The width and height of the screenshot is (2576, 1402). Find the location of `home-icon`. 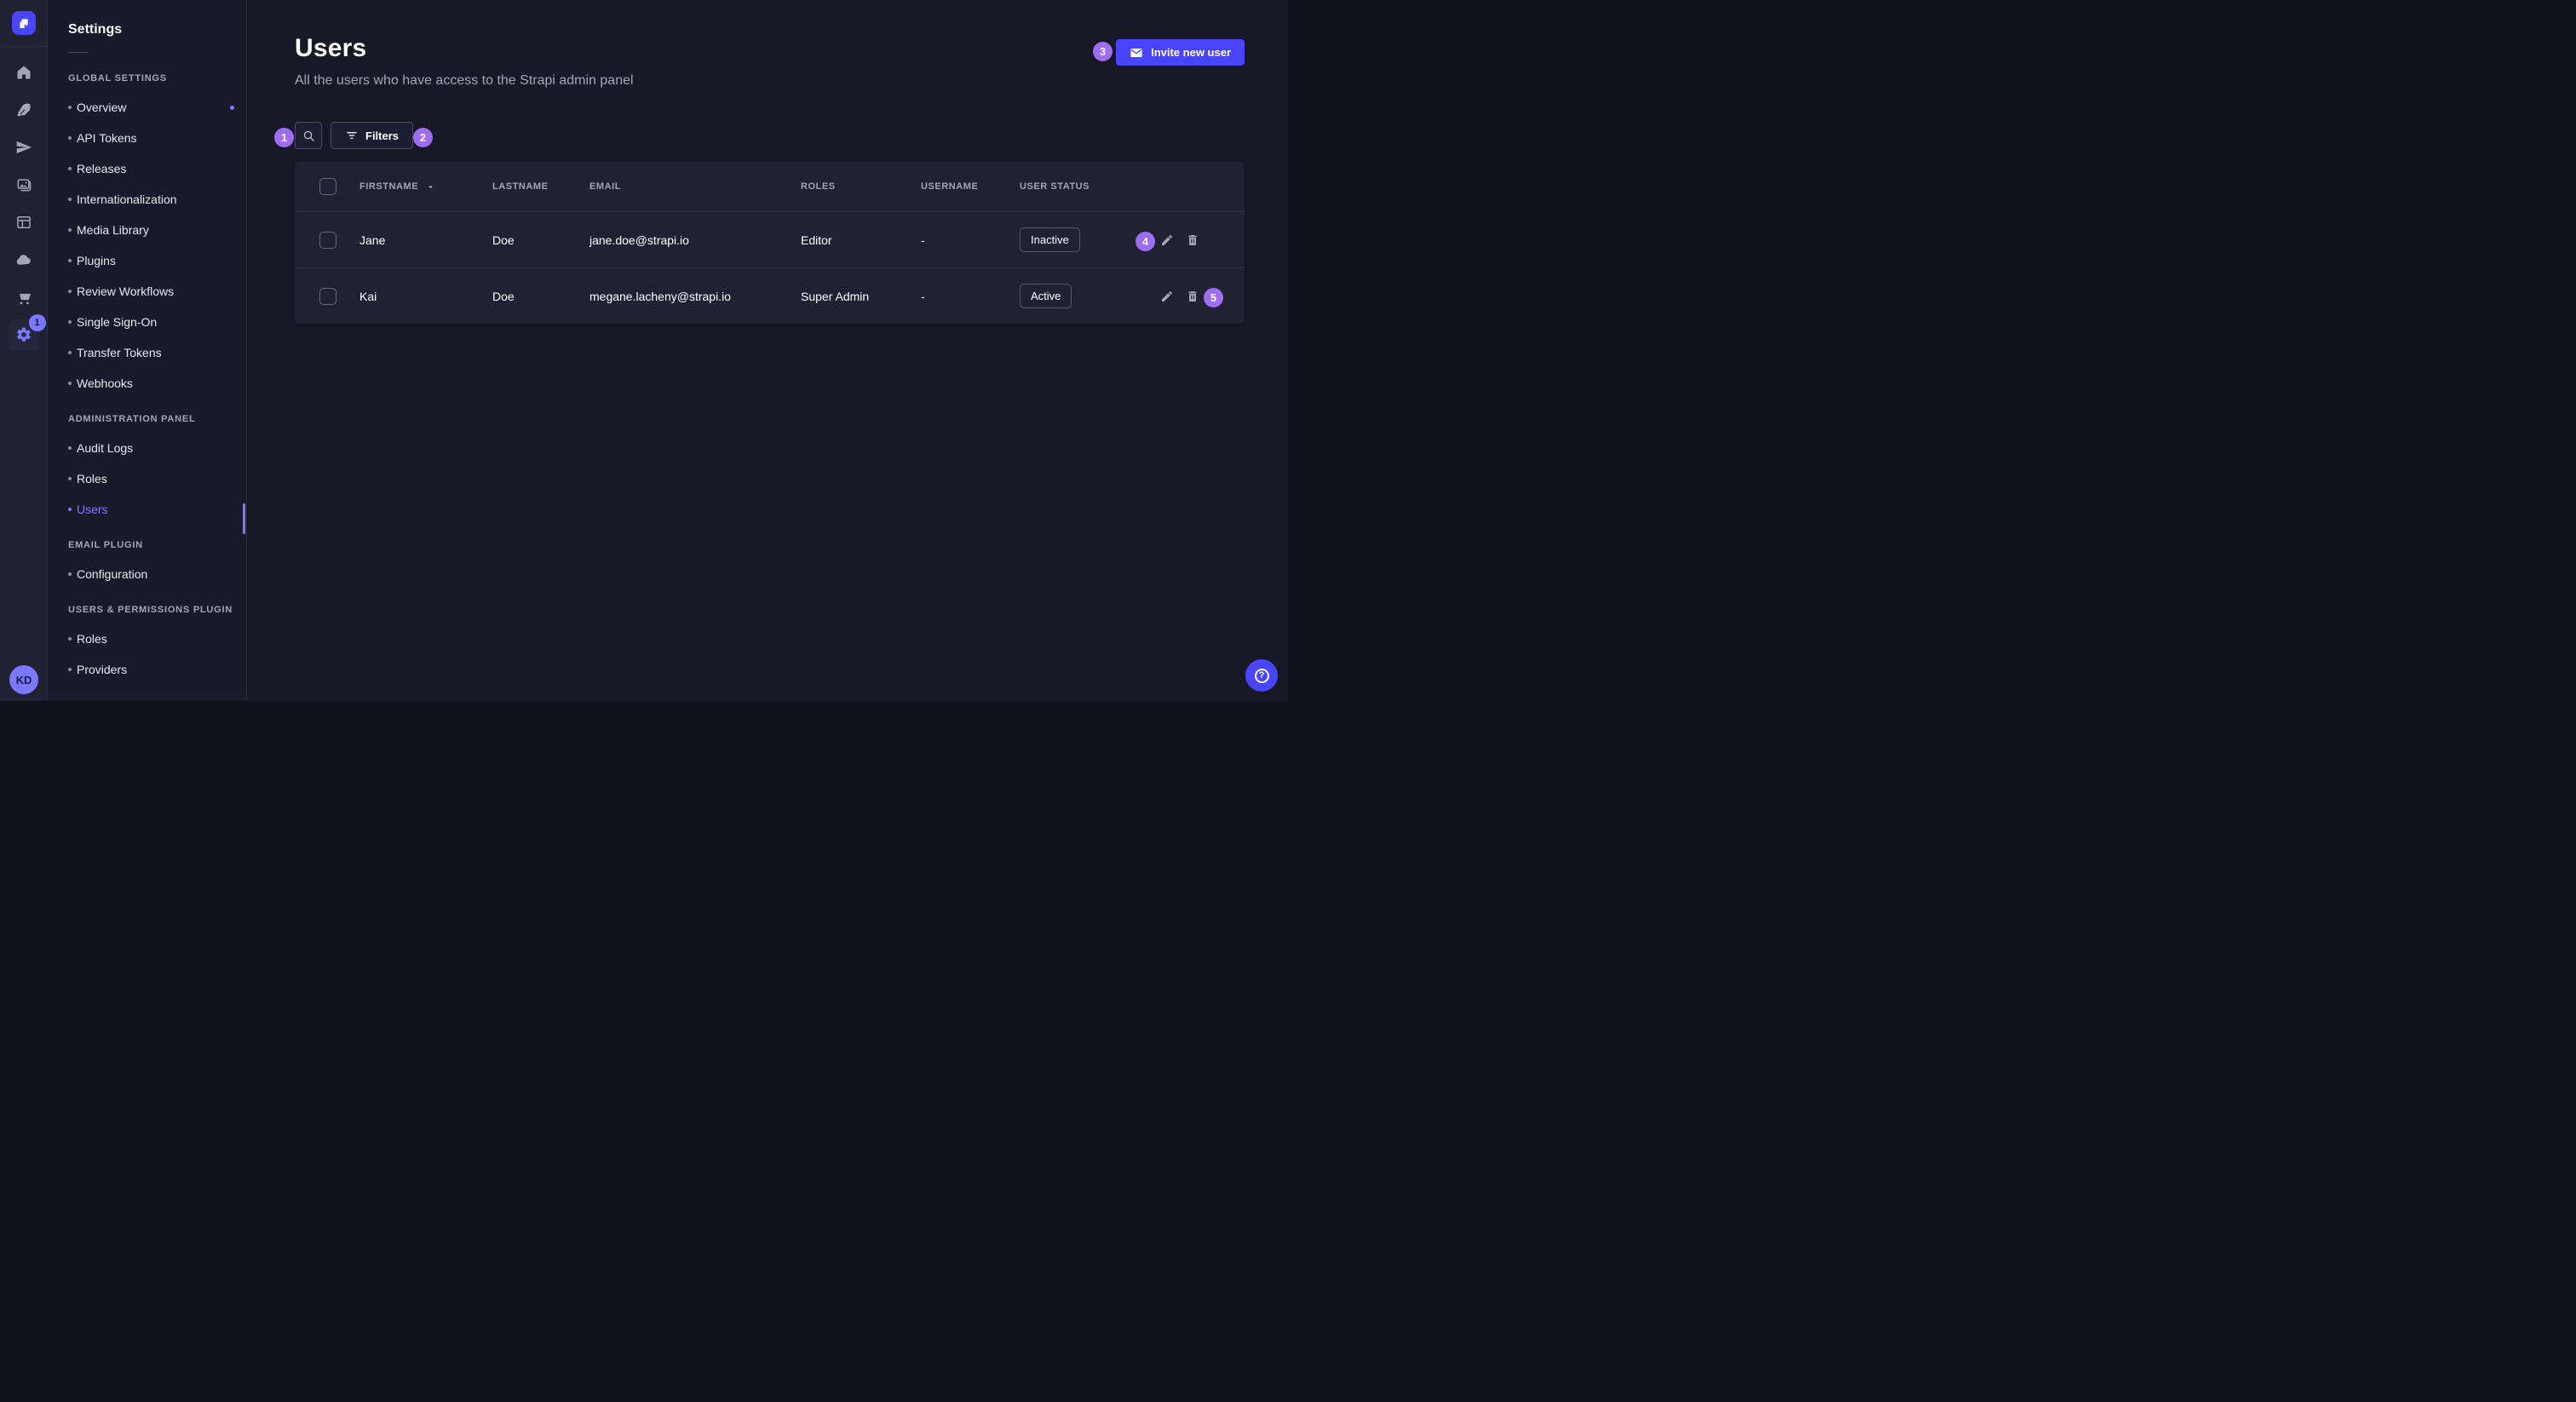

home-icon is located at coordinates (24, 72).